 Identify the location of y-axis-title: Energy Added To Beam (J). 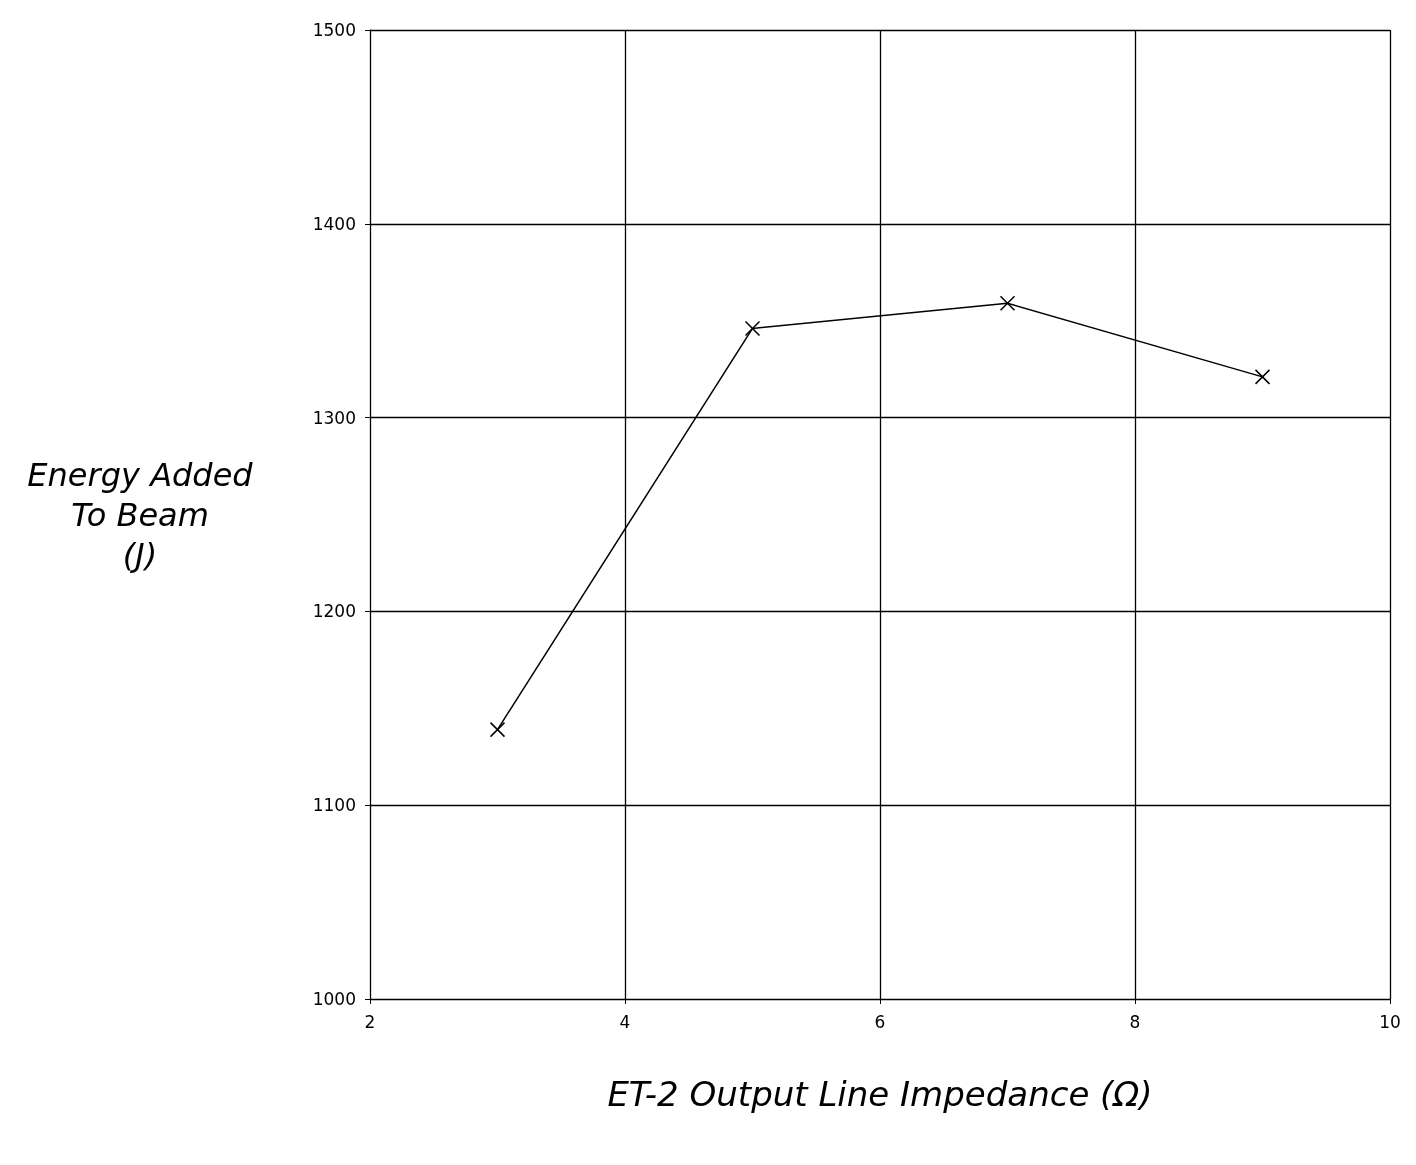
(140, 514).